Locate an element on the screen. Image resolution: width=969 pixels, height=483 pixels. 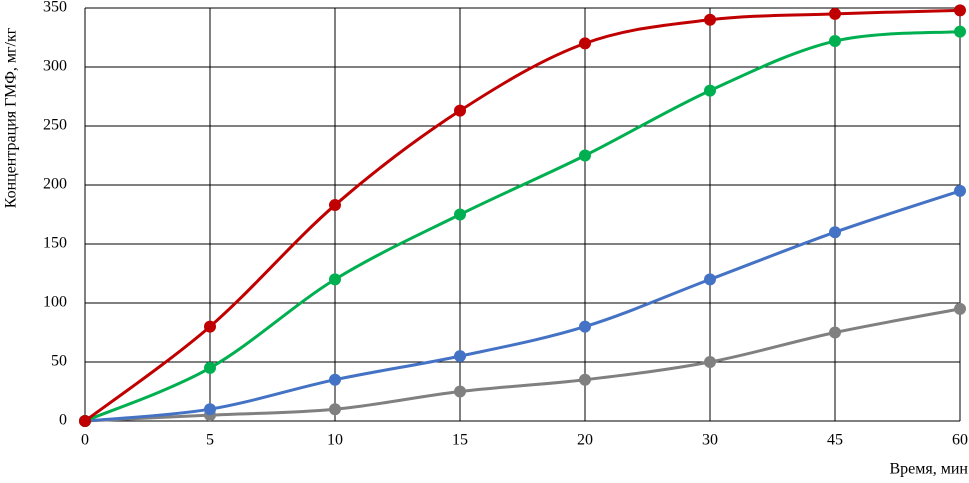
y-tick-label: 0 is located at coordinates (63, 420).